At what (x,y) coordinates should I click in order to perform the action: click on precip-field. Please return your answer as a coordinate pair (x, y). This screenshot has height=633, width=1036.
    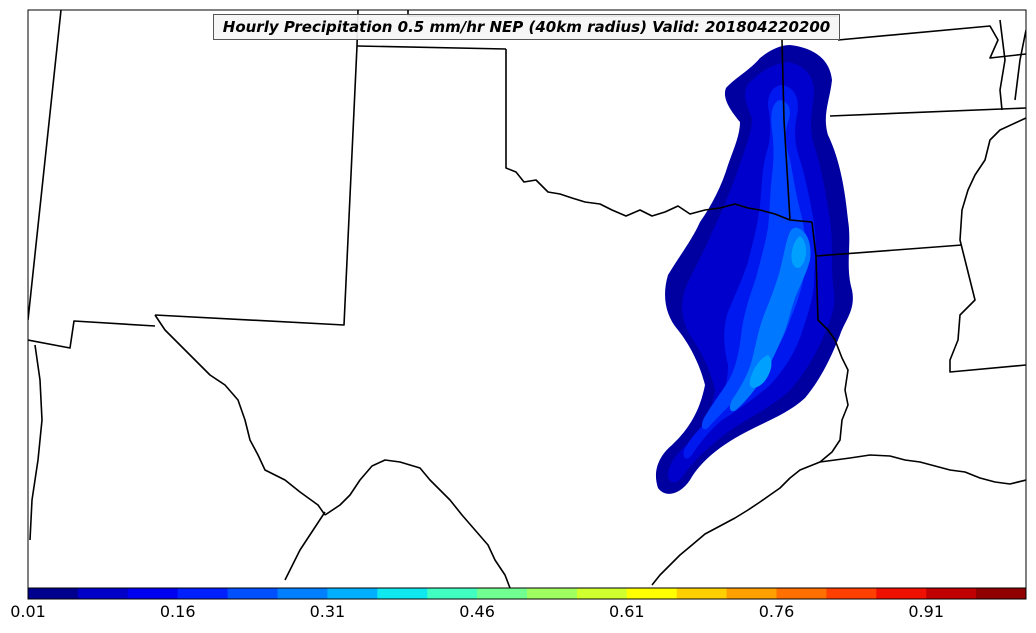
    Looking at the image, I should click on (754, 269).